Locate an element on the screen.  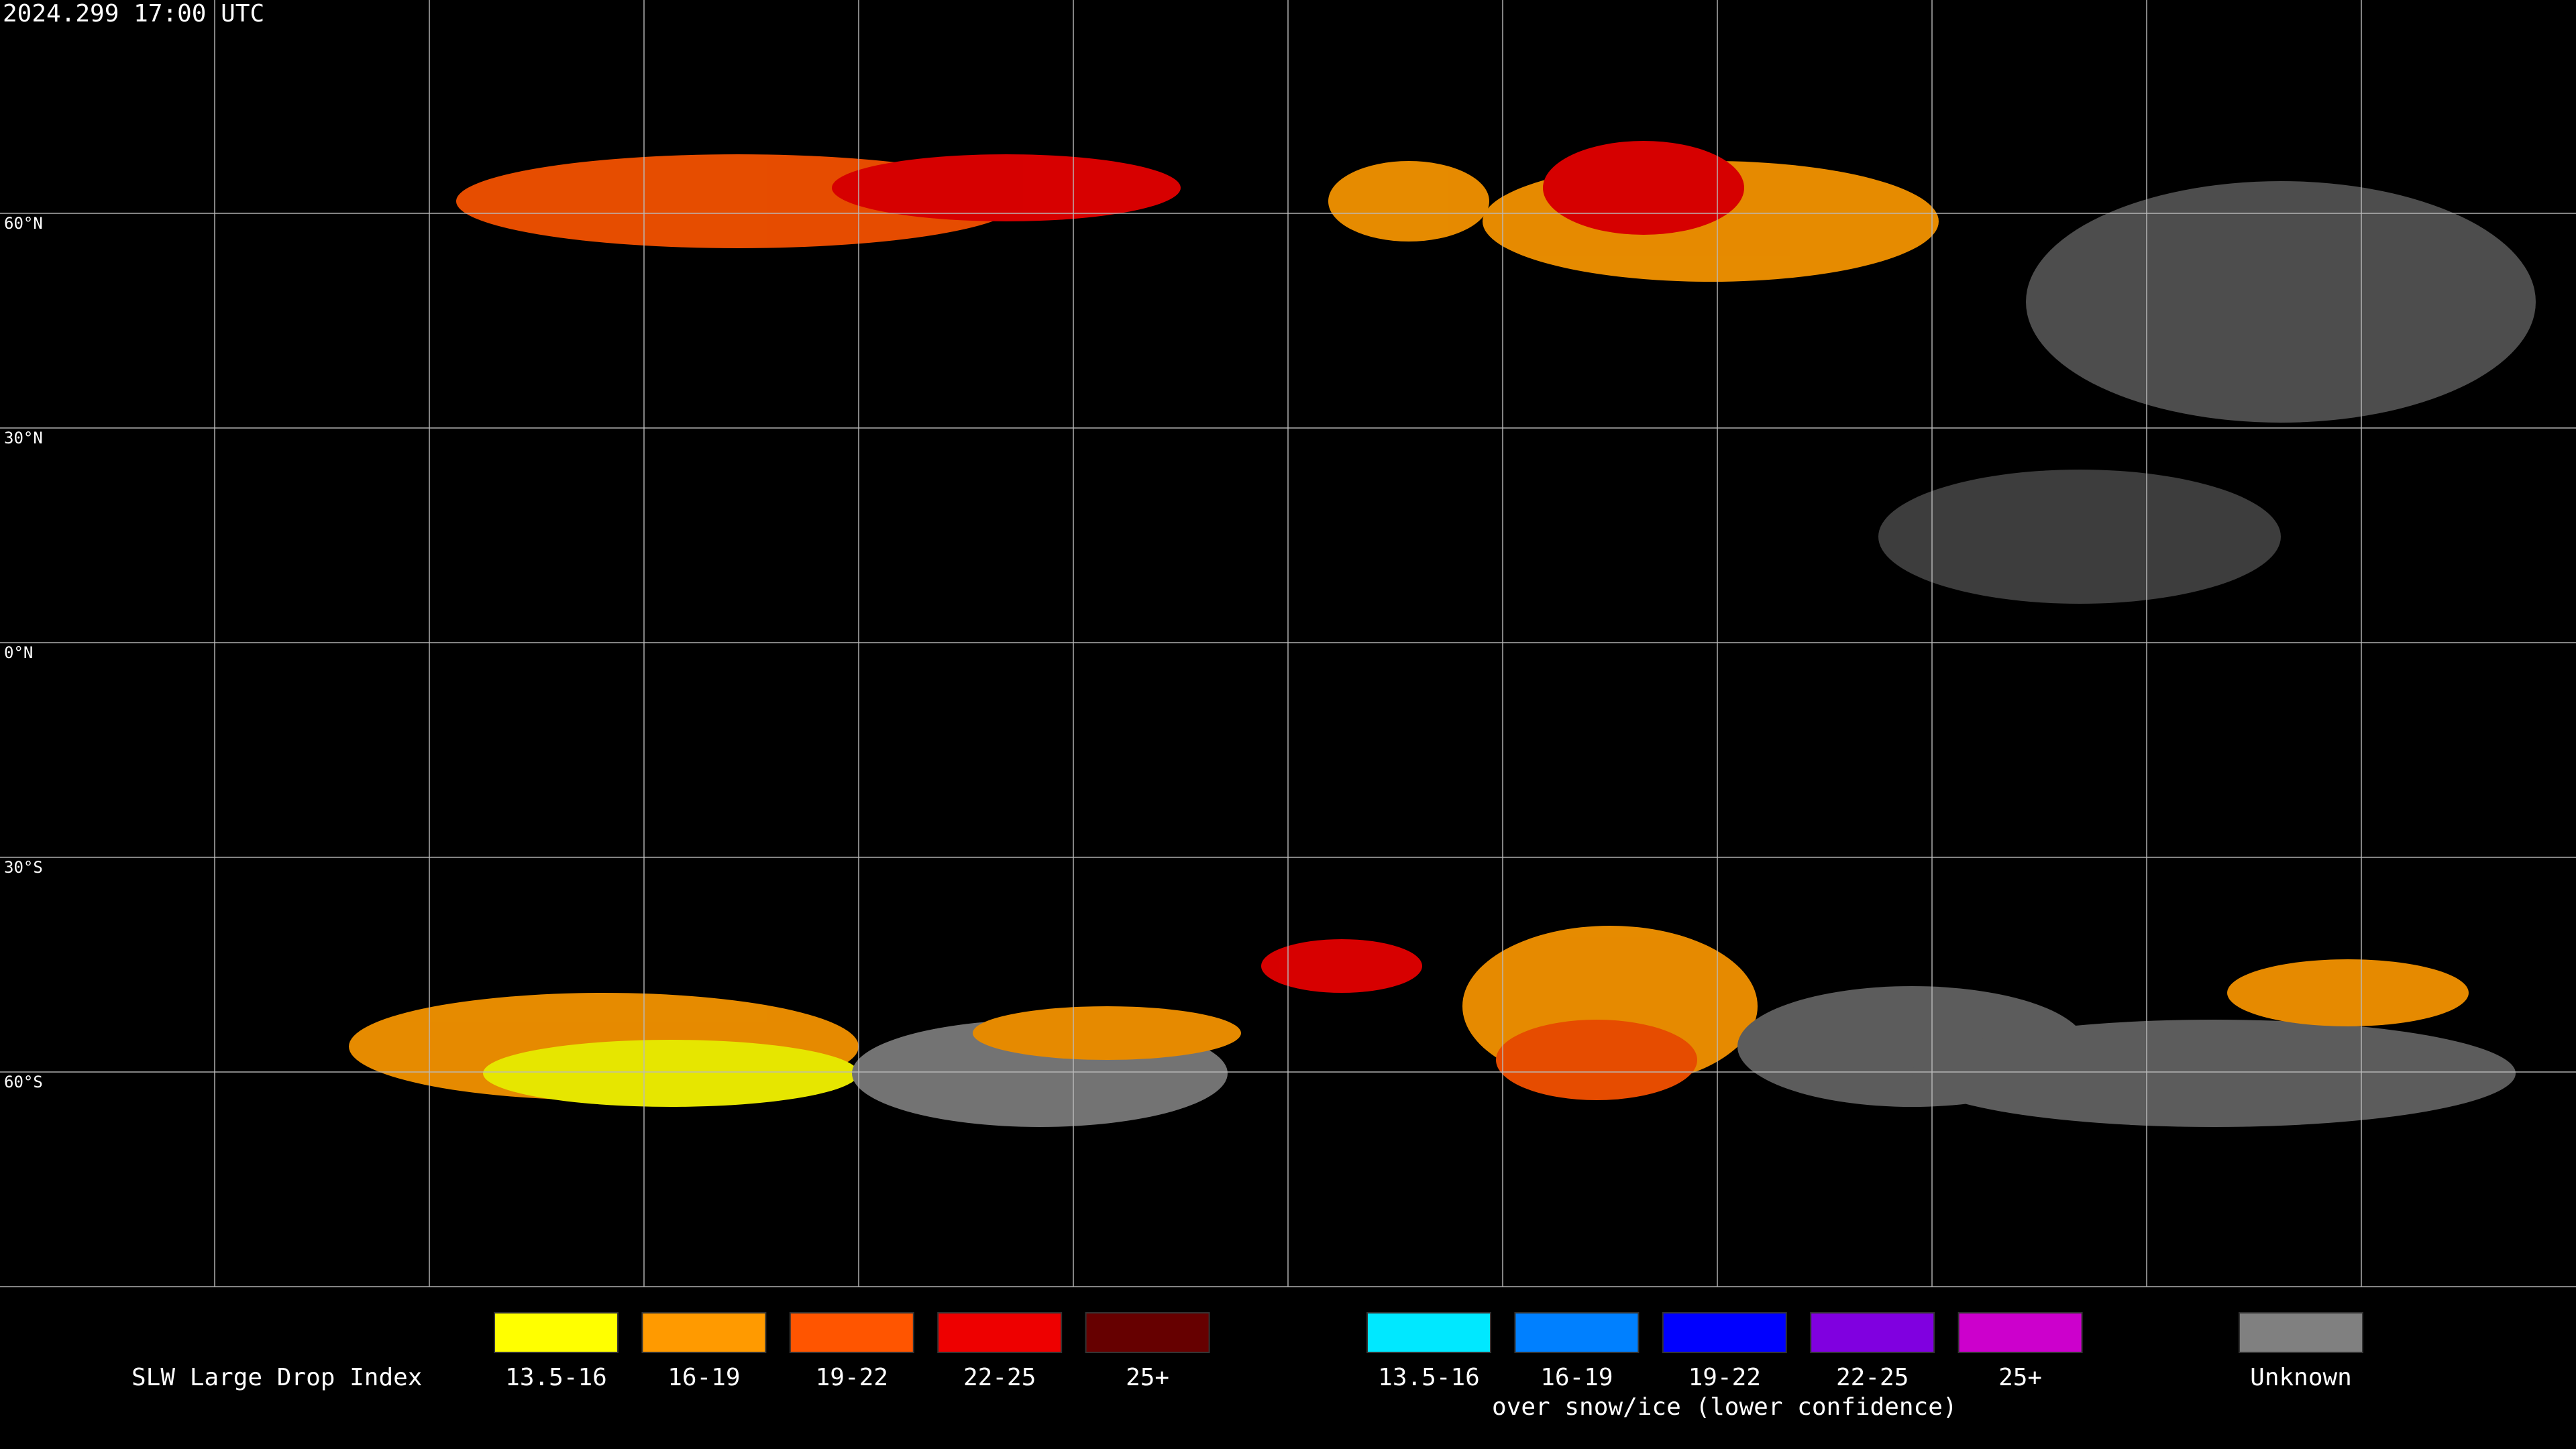
legend-caption: over snow/ice (lower confidence) is located at coordinates (1724, 1407).